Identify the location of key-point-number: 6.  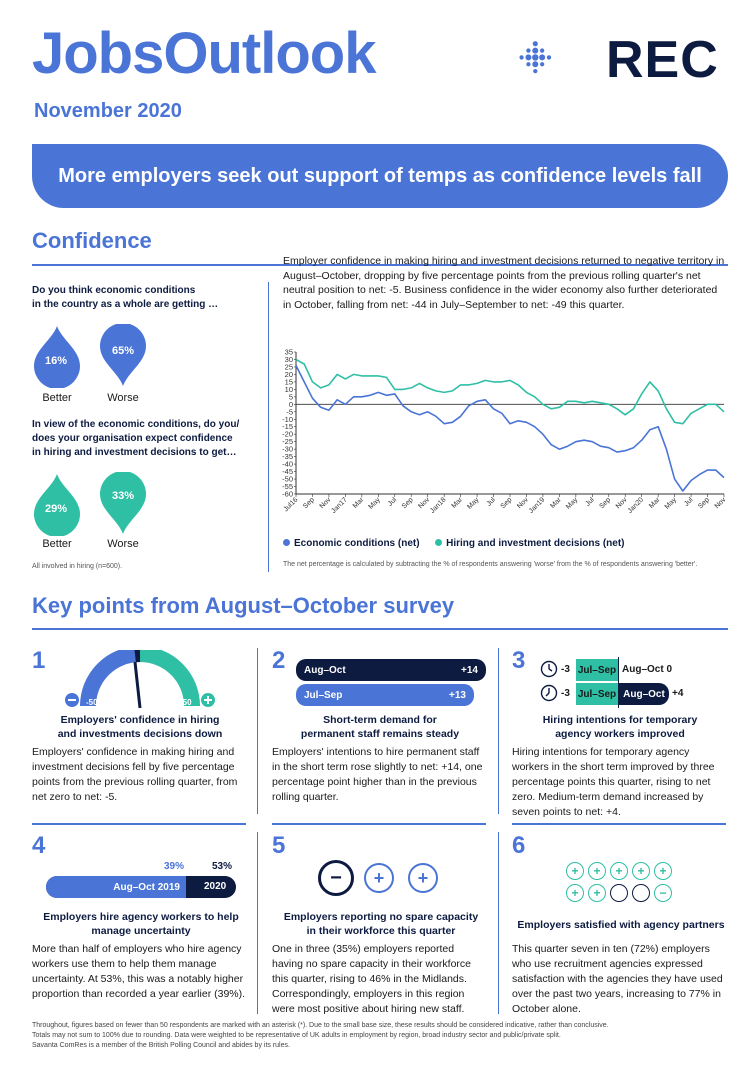
(519, 845).